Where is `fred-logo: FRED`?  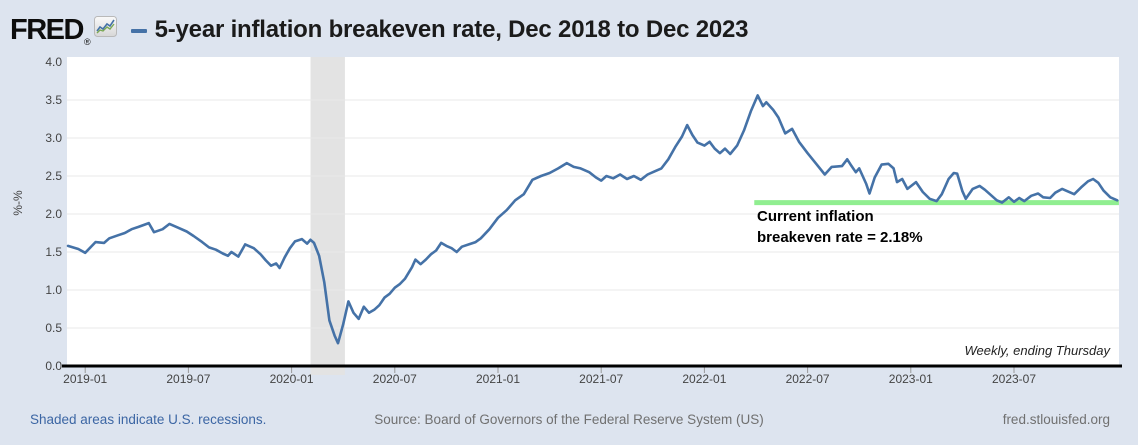 fred-logo: FRED is located at coordinates (47, 29).